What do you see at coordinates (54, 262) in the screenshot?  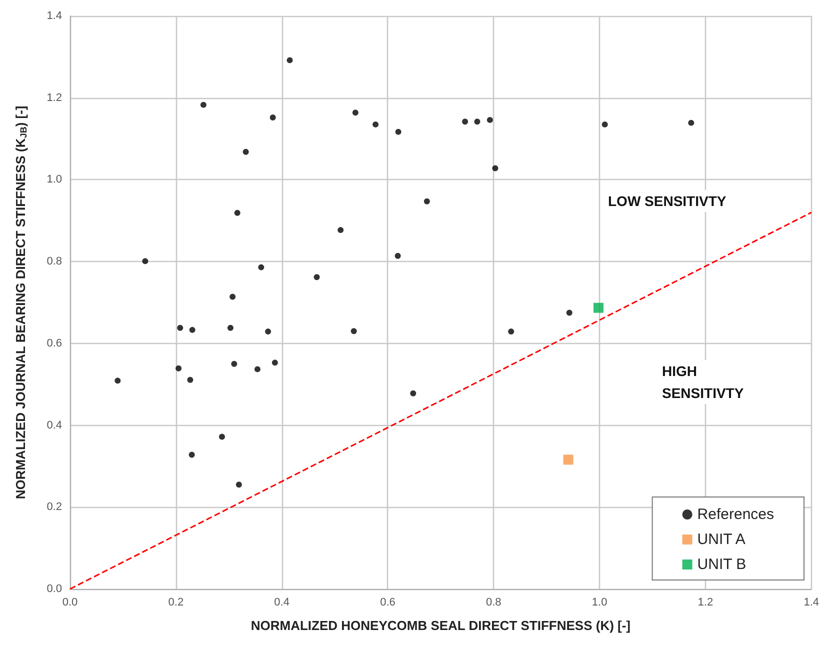 I see `y-tick-label: 0.8` at bounding box center [54, 262].